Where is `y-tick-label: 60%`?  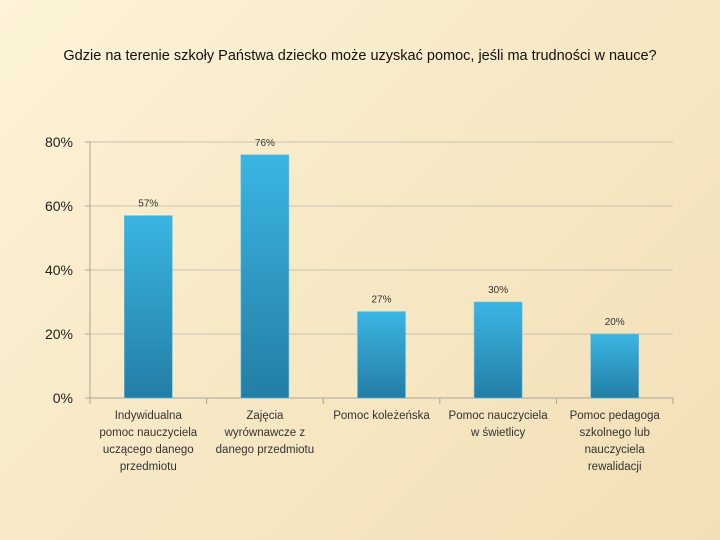
y-tick-label: 60% is located at coordinates (59, 206).